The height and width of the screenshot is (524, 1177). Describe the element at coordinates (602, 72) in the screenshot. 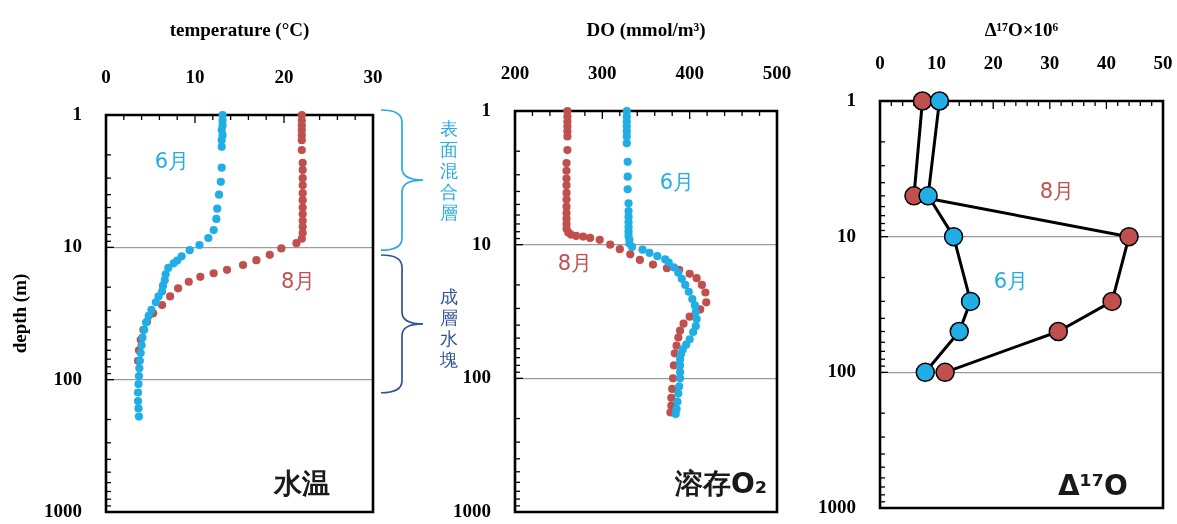

I see `x-tick-label: 300` at that location.